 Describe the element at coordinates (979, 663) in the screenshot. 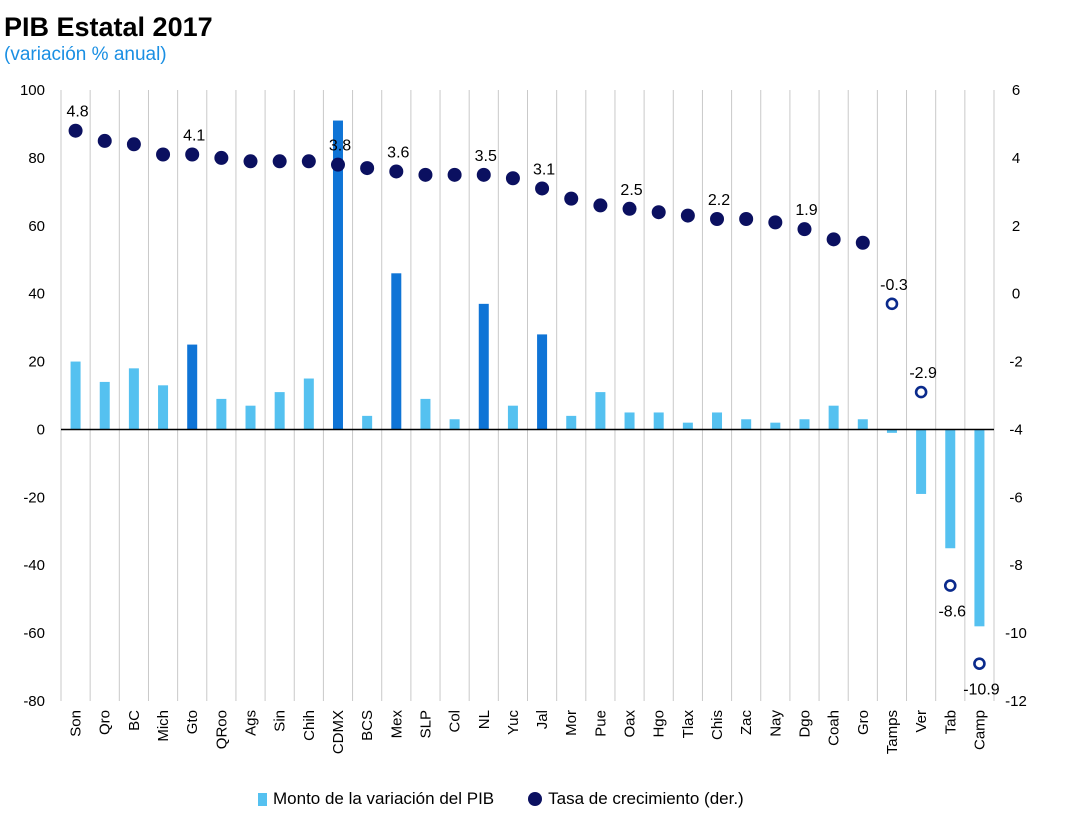

I see `dot-camp` at that location.